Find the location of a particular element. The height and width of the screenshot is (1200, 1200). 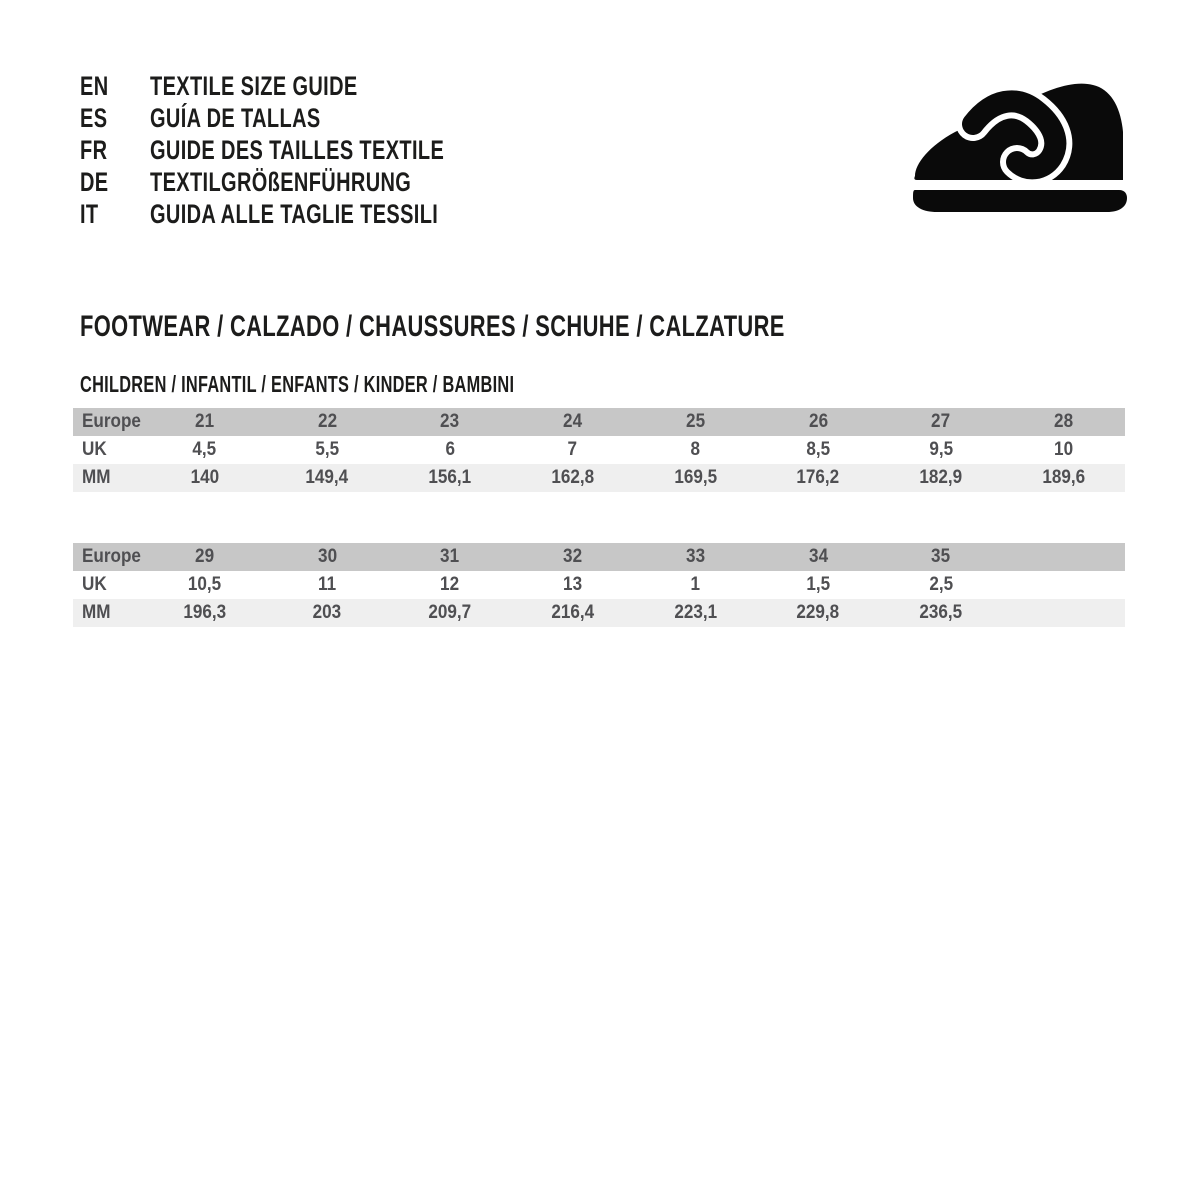

size-value: 1 is located at coordinates (695, 584).